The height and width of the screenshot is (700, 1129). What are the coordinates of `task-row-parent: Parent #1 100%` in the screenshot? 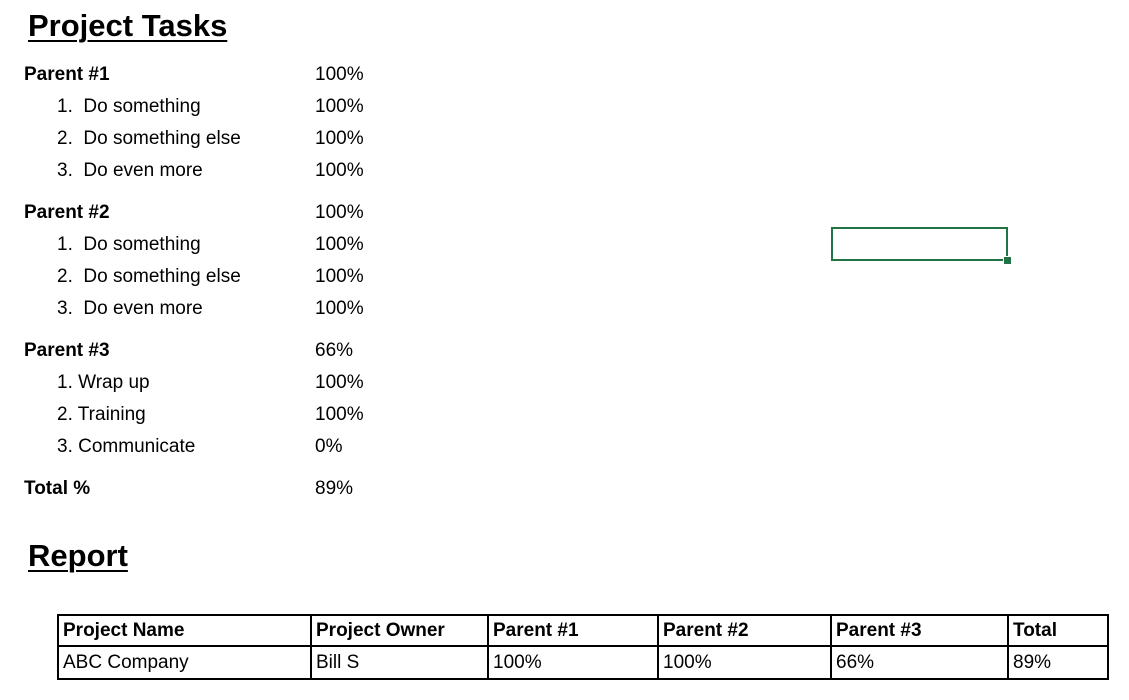 It's located at (234, 75).